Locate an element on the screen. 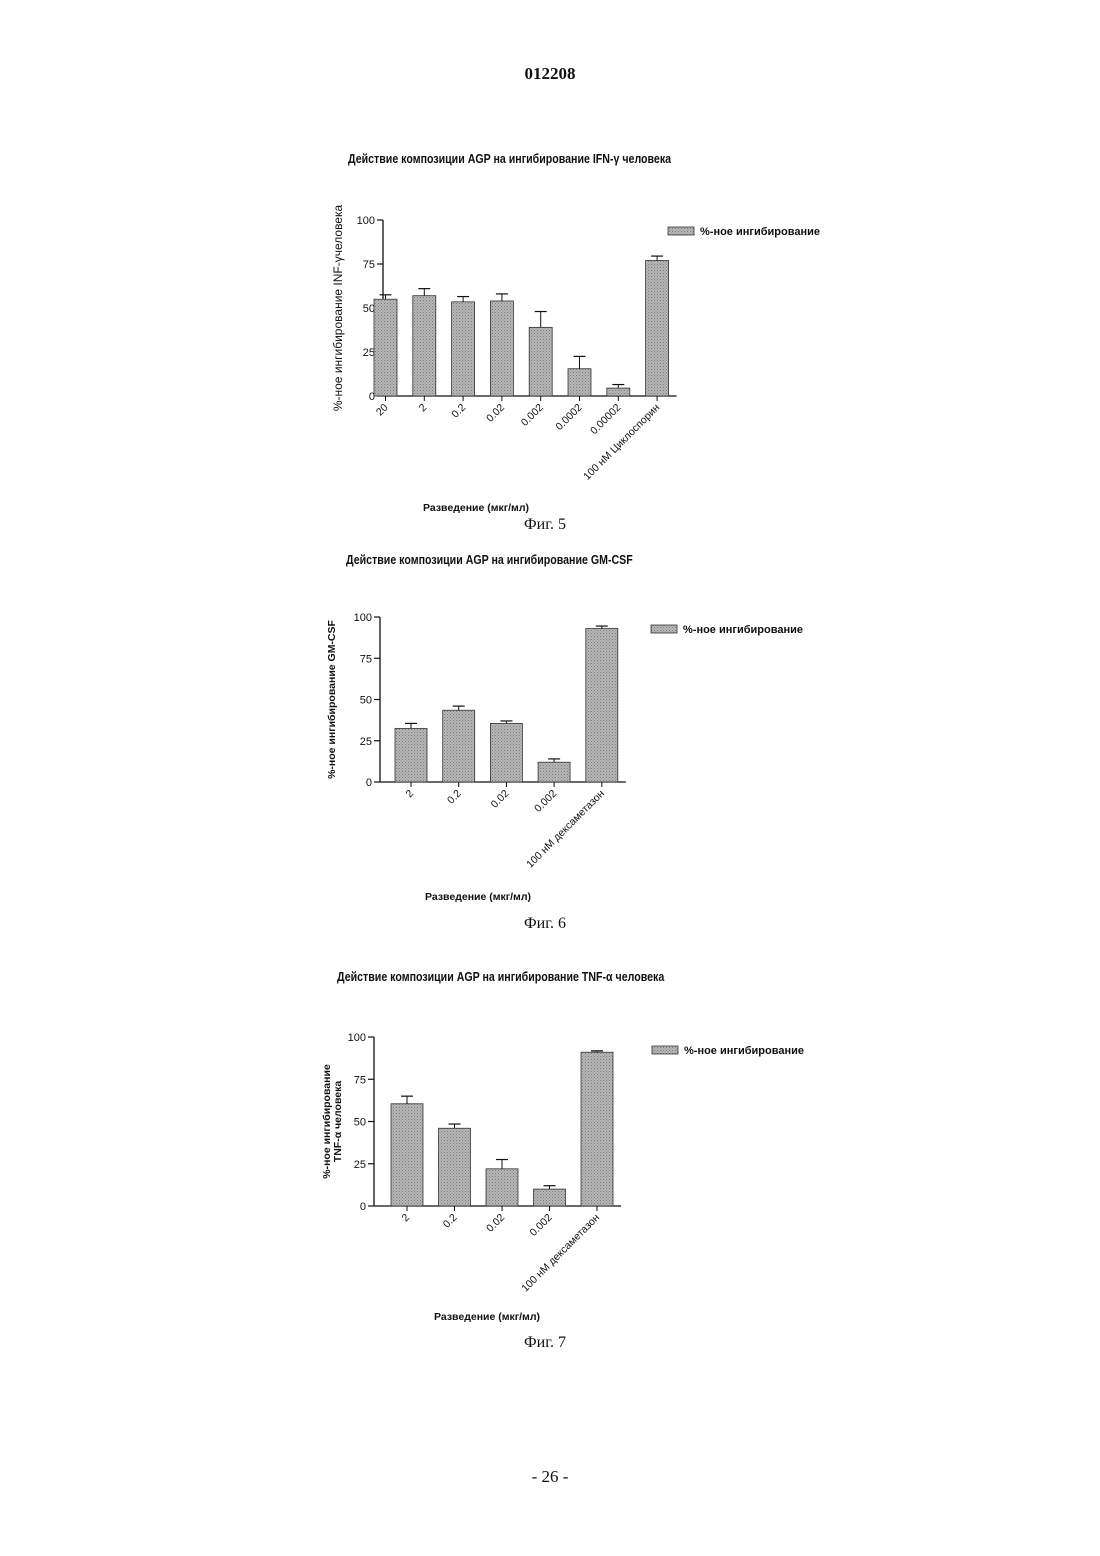 The image size is (1100, 1556). y-tick-label: 100 is located at coordinates (357, 1038).